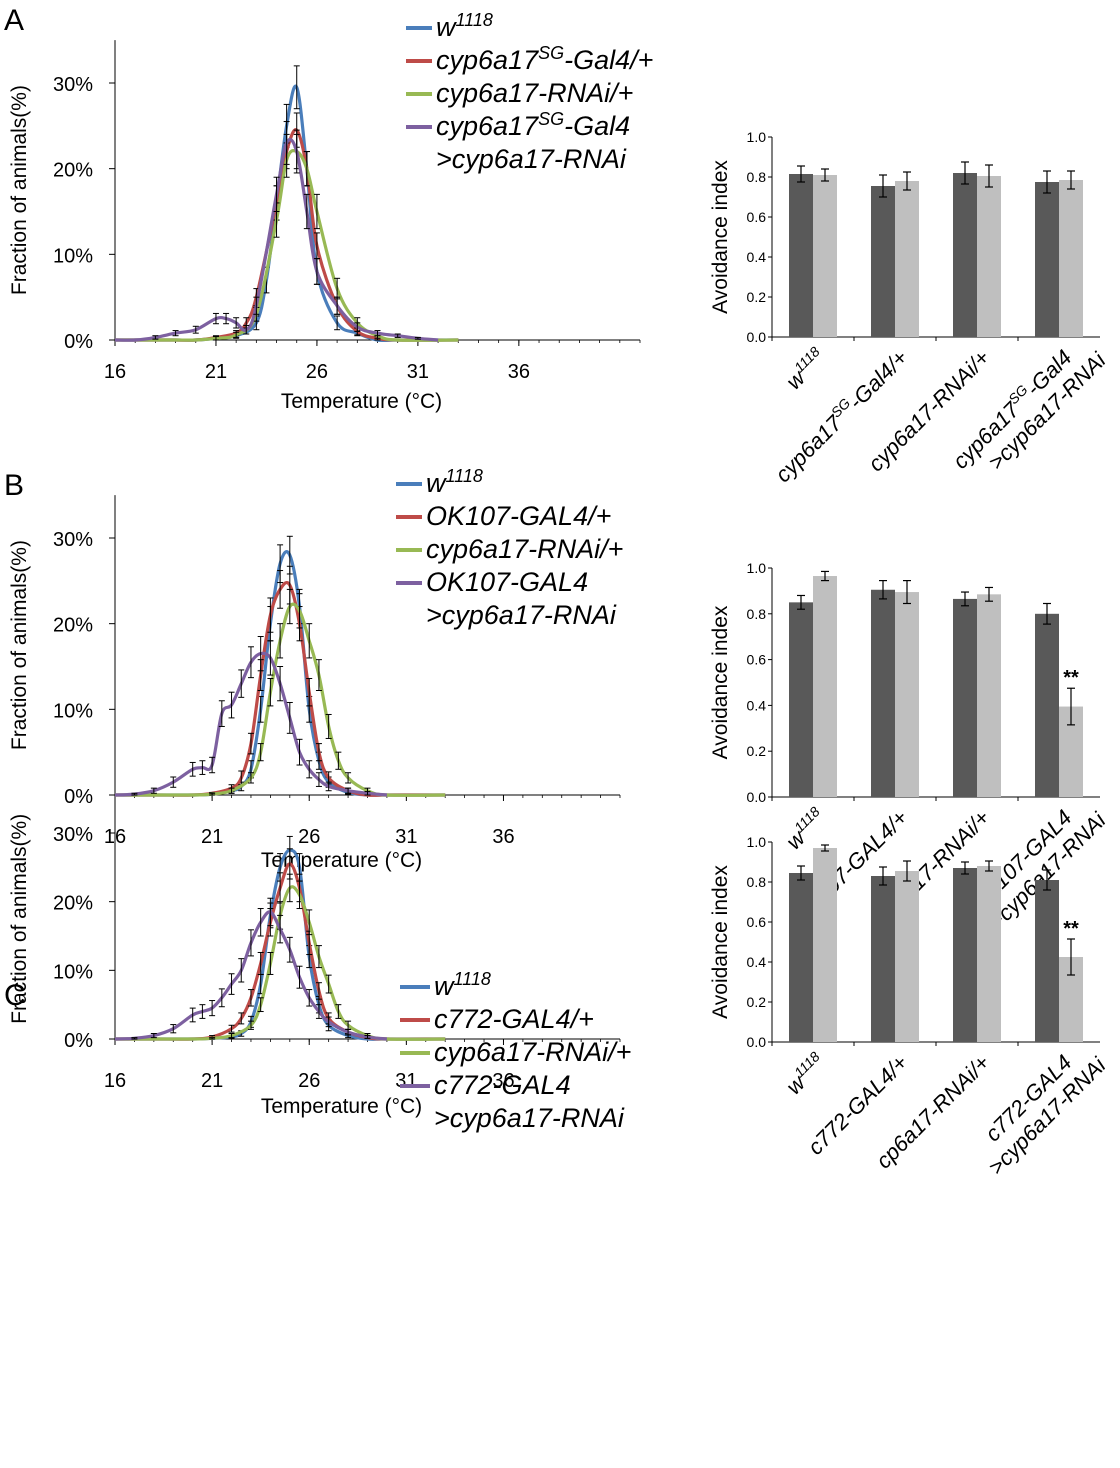 Image resolution: width=1120 pixels, height=1468 pixels. I want to click on legend-entry-2: cyp6a17SG-Gal4/+, so click(544, 59).